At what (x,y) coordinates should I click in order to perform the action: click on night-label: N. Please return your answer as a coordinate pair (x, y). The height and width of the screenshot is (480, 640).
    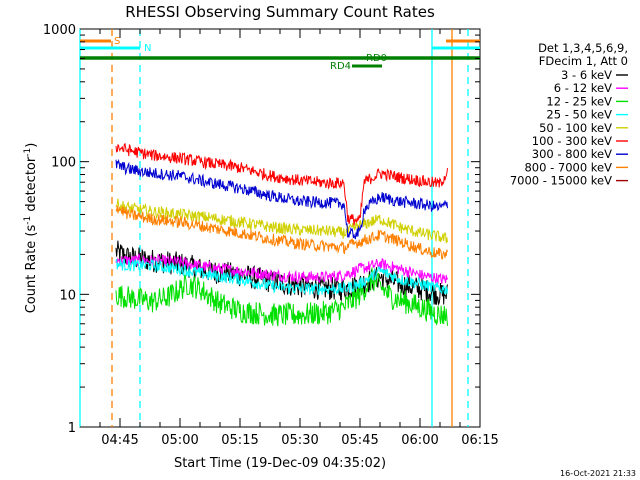
    Looking at the image, I should click on (147, 48).